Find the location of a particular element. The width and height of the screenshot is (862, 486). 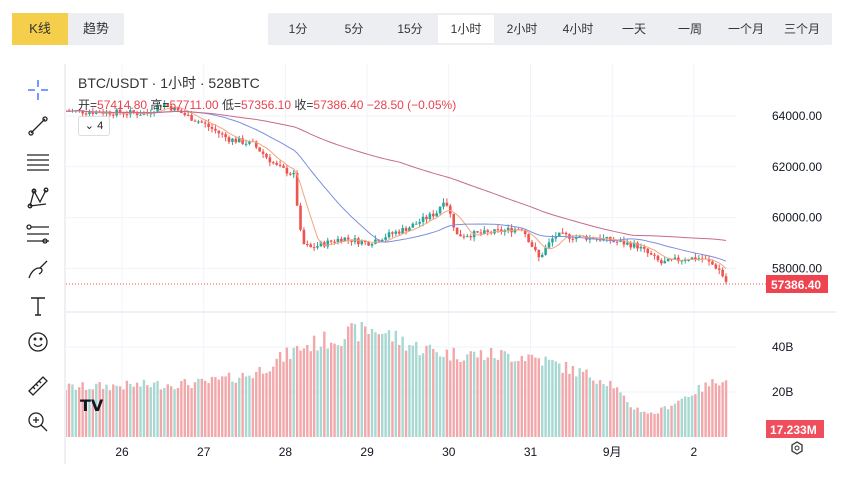

interval-3mo: 三个月 is located at coordinates (801, 29).